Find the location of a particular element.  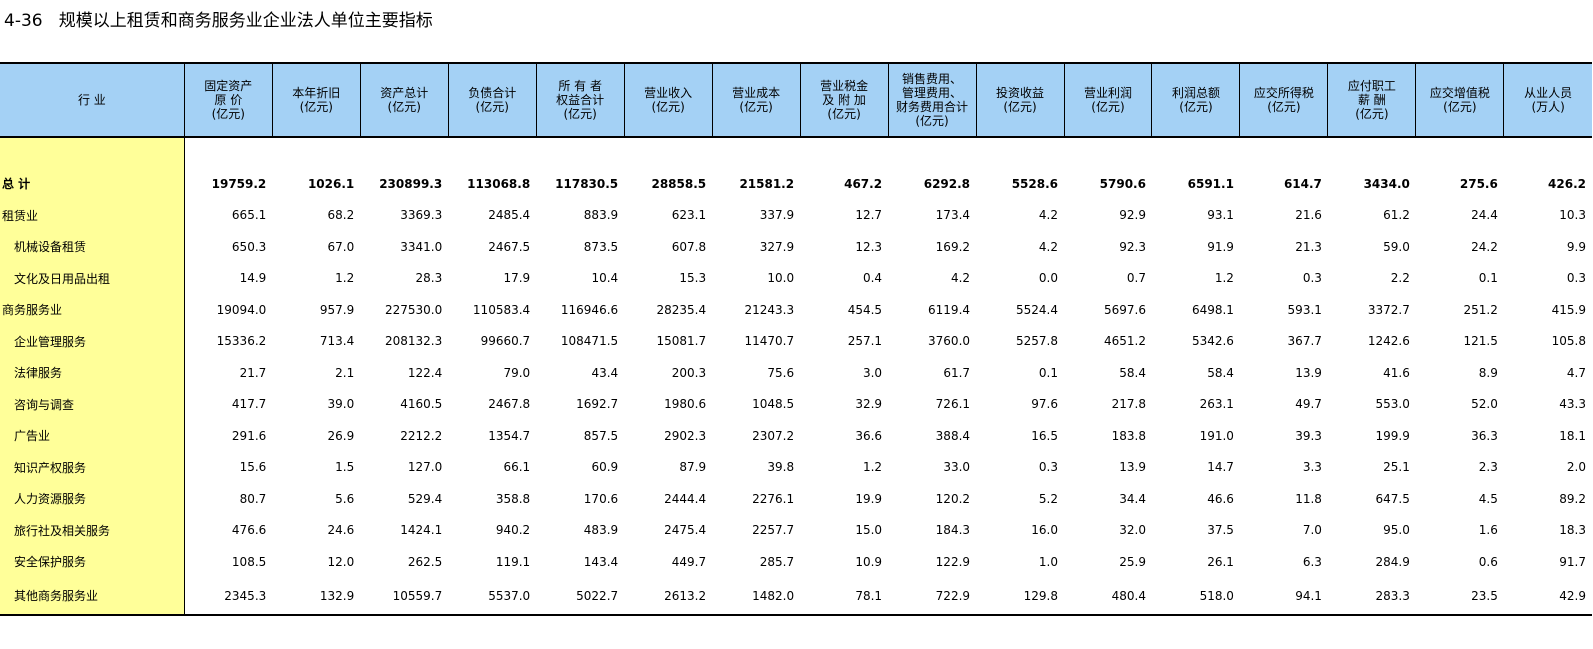

table-cell: 191.0 is located at coordinates (1216, 435).